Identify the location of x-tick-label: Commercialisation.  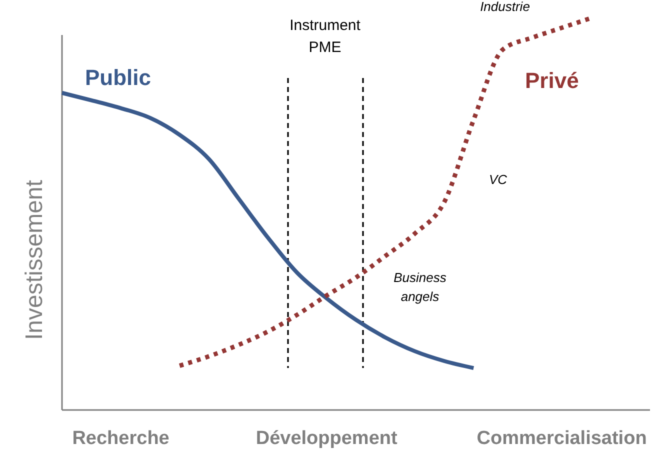
(561, 438).